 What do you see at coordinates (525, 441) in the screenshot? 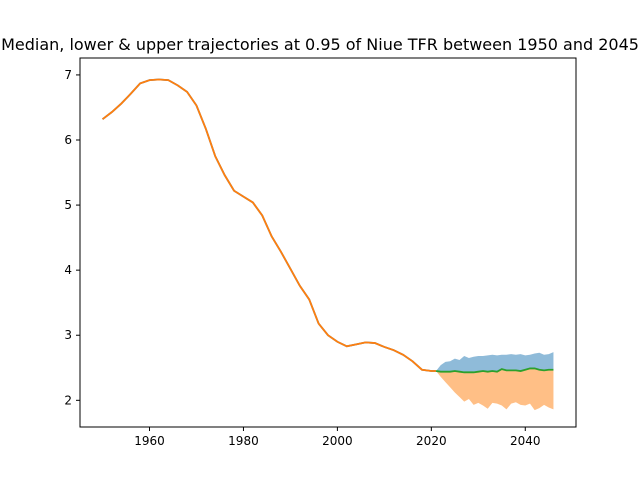
I see `x-tick-label: 2040` at bounding box center [525, 441].